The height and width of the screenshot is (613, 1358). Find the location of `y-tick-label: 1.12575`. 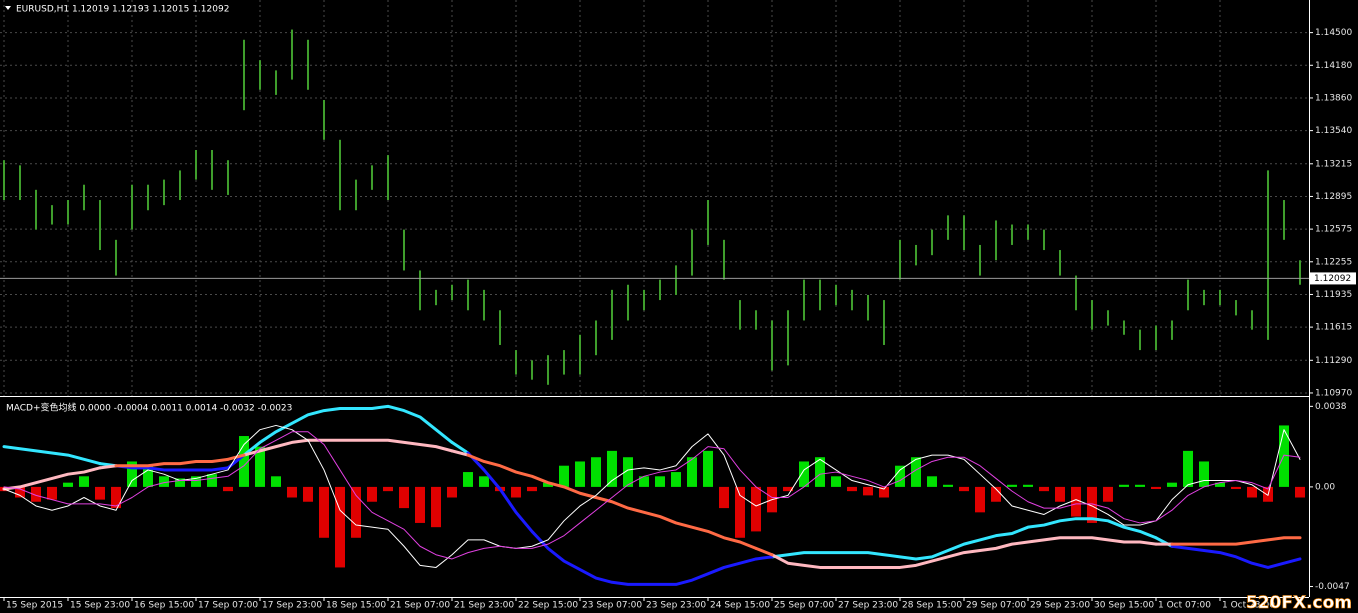

y-tick-label: 1.12575 is located at coordinates (1333, 230).